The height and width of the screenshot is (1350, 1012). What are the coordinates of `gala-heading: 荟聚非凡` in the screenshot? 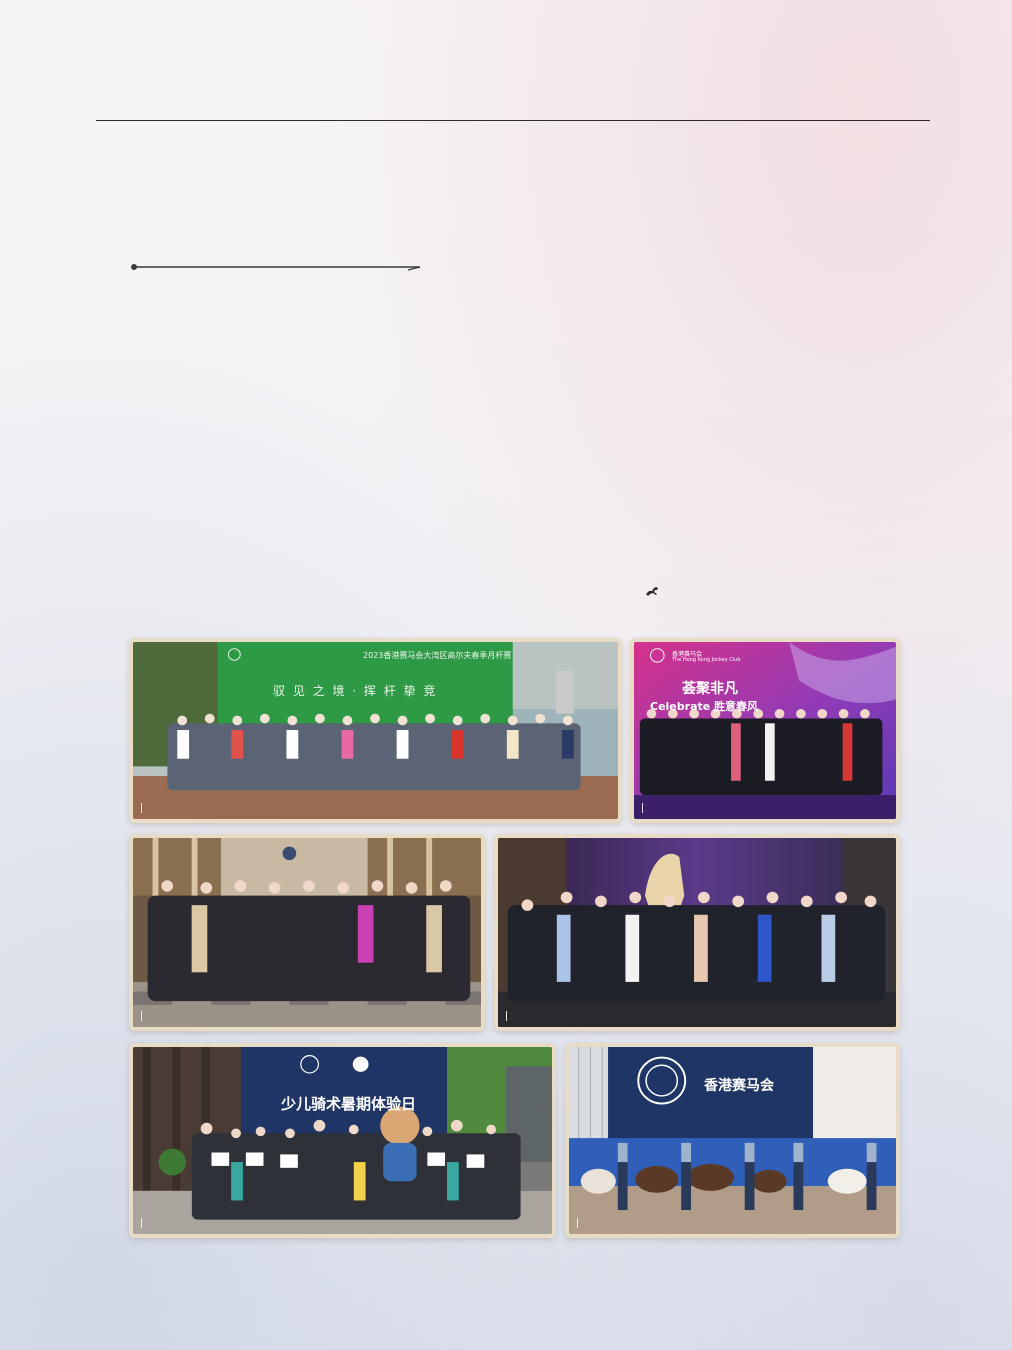 It's located at (710, 689).